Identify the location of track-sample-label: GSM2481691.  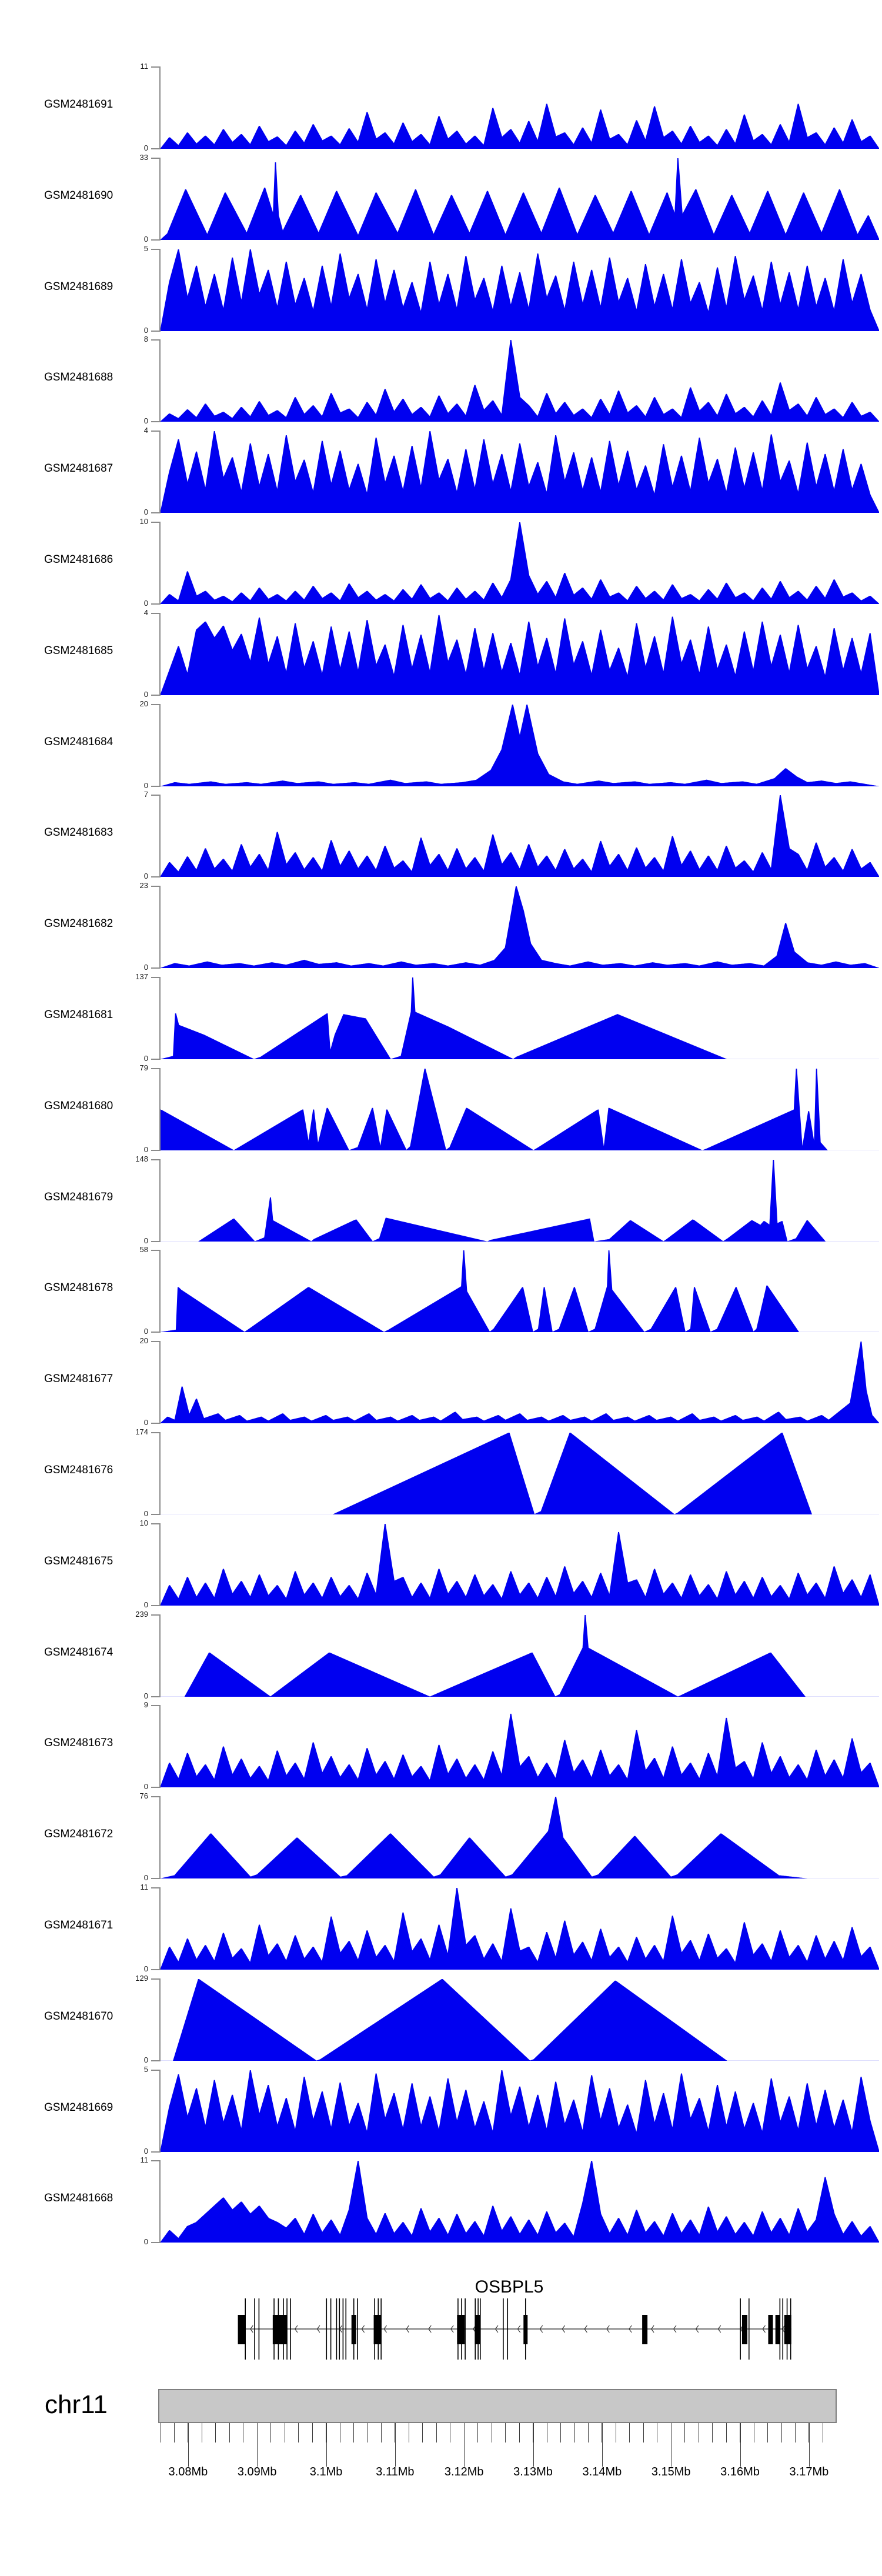
(78, 104).